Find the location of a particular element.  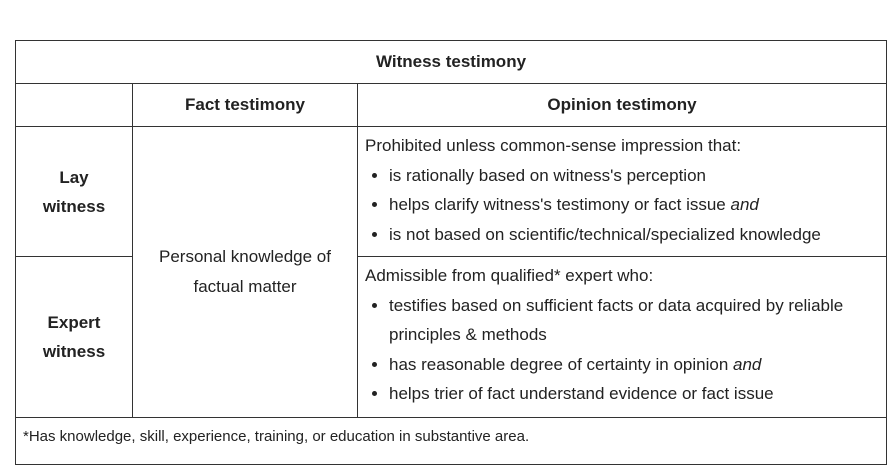

opinion-testimony-header: Opinion testimony is located at coordinates (622, 105).